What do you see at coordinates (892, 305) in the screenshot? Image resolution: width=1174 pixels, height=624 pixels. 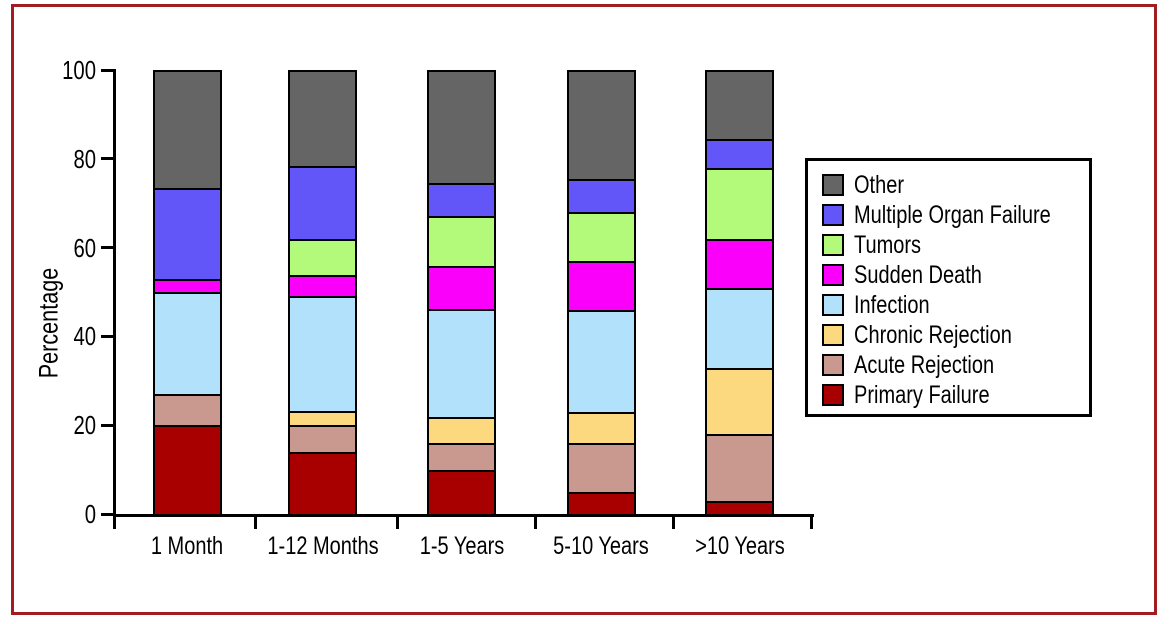 I see `legend-label: Infection` at bounding box center [892, 305].